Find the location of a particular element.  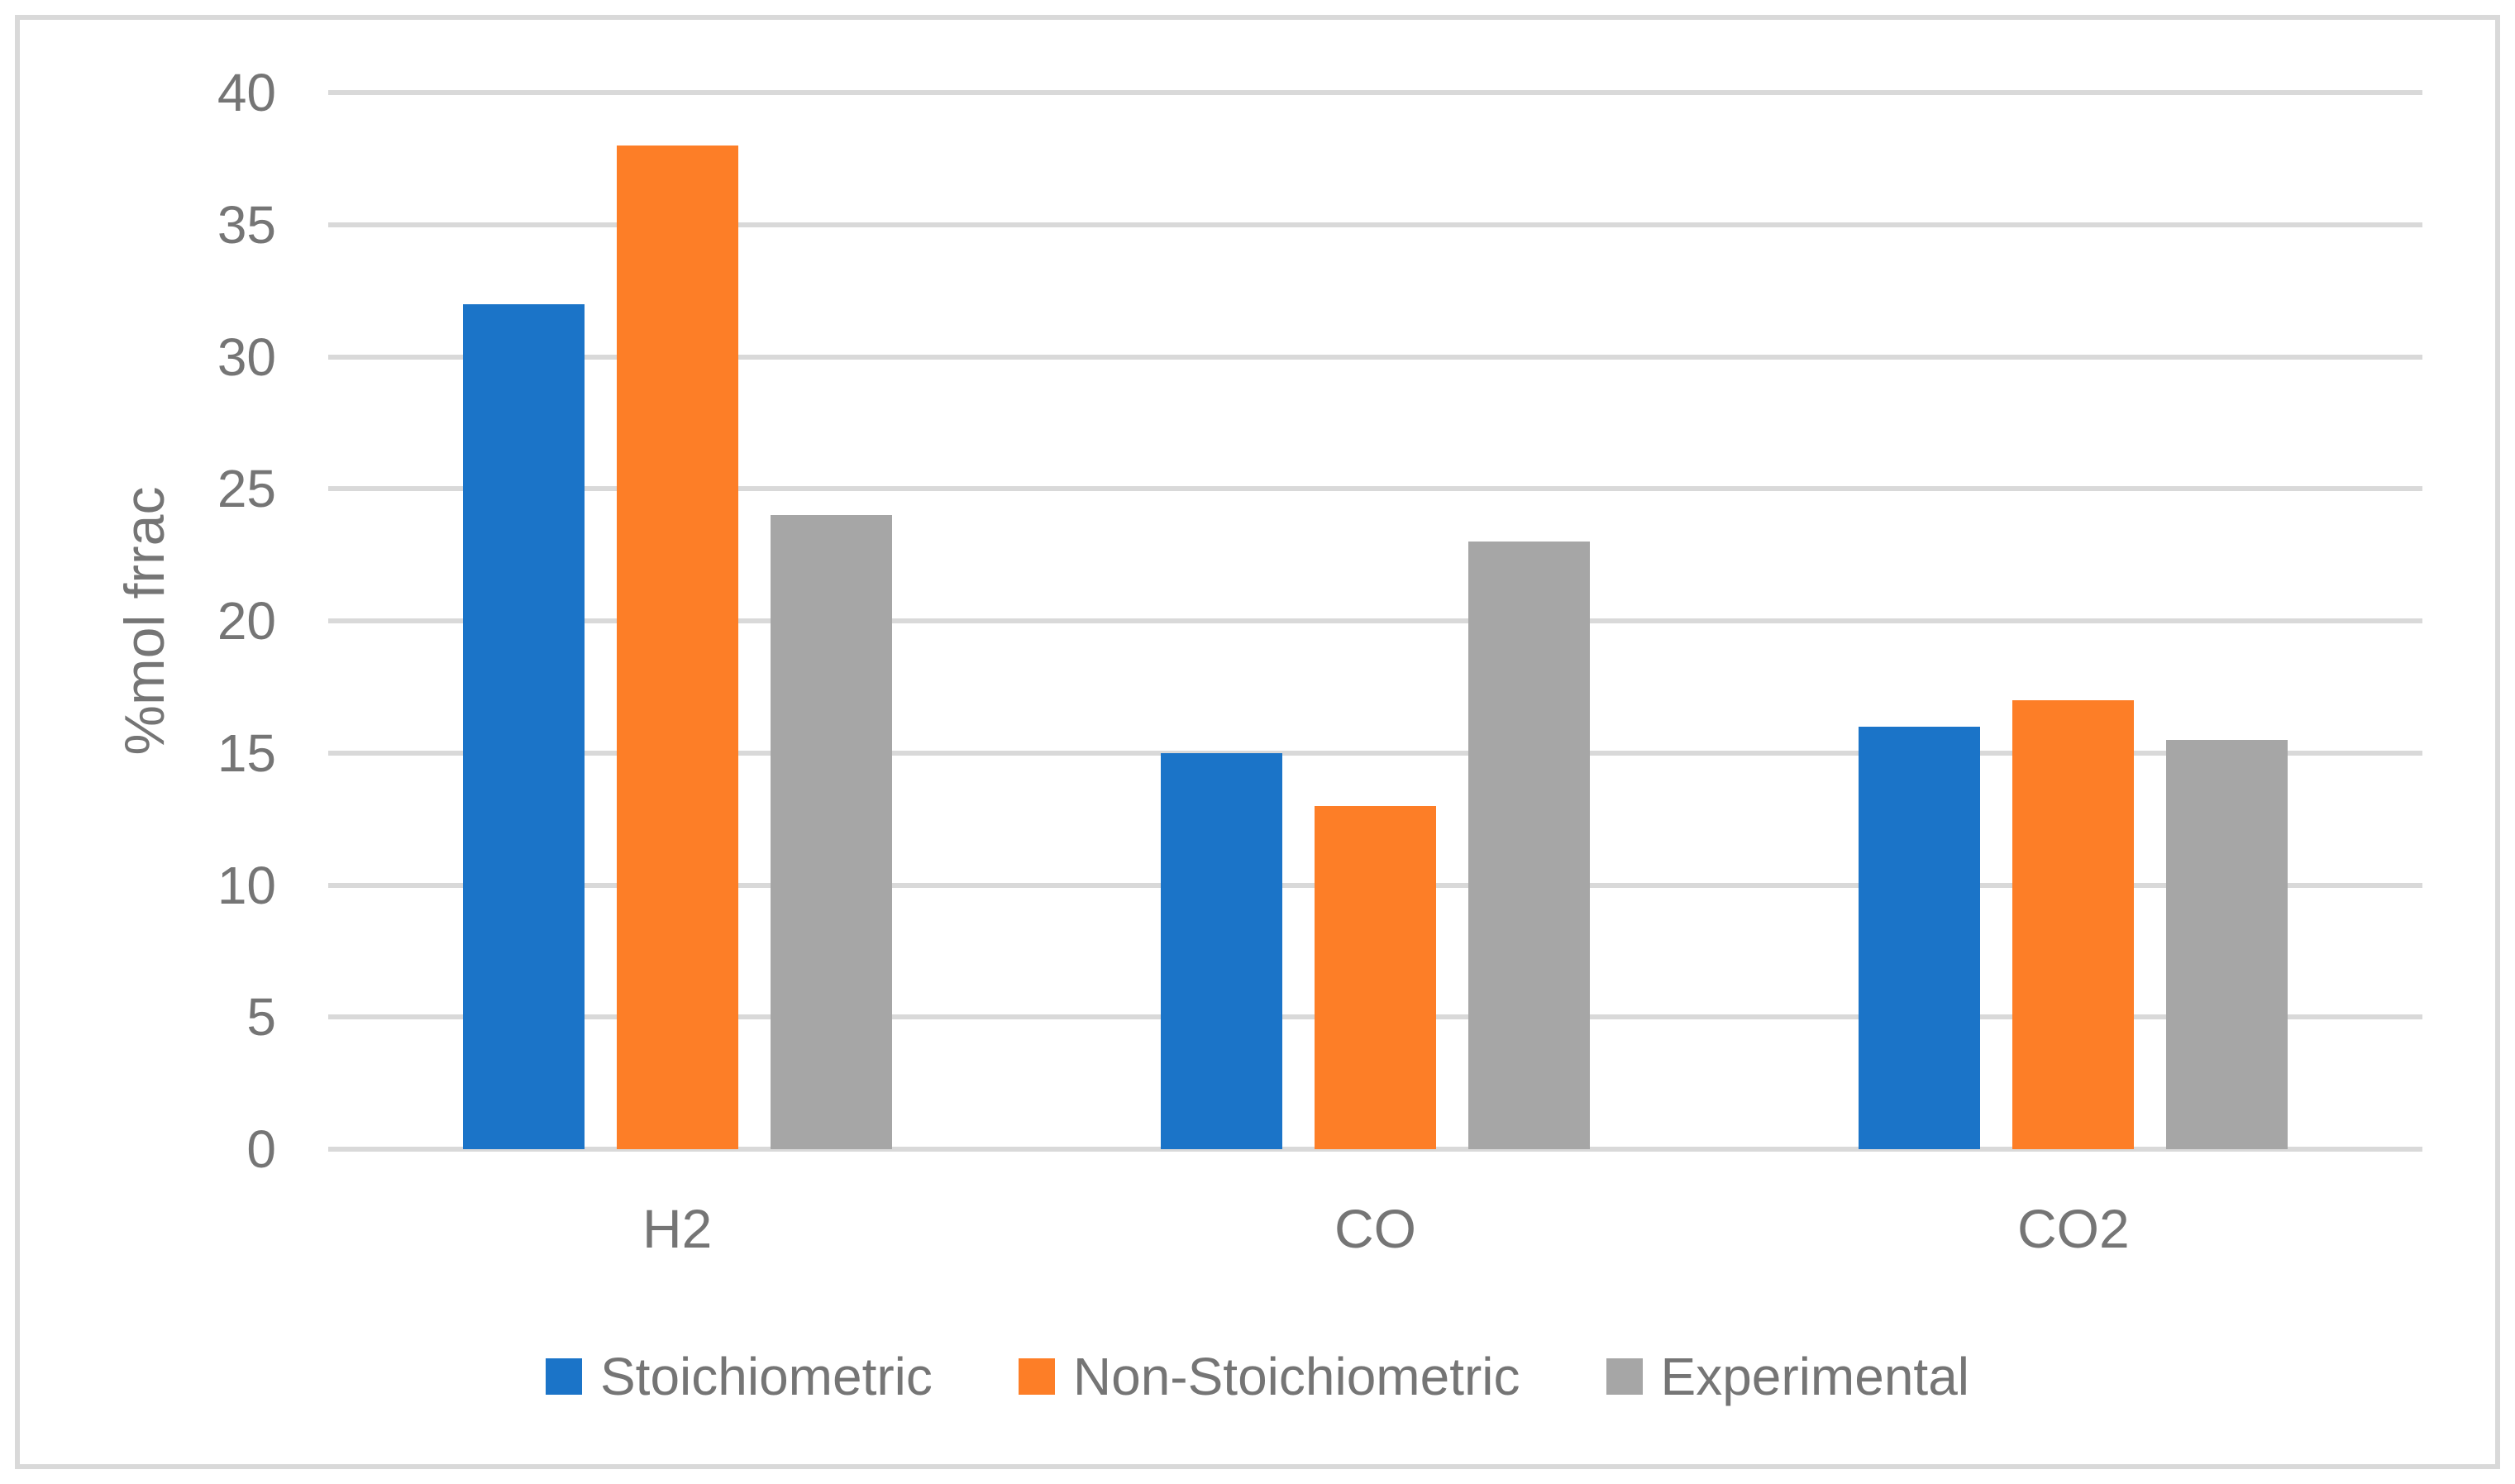

y-tick-label: 35 is located at coordinates (246, 224).